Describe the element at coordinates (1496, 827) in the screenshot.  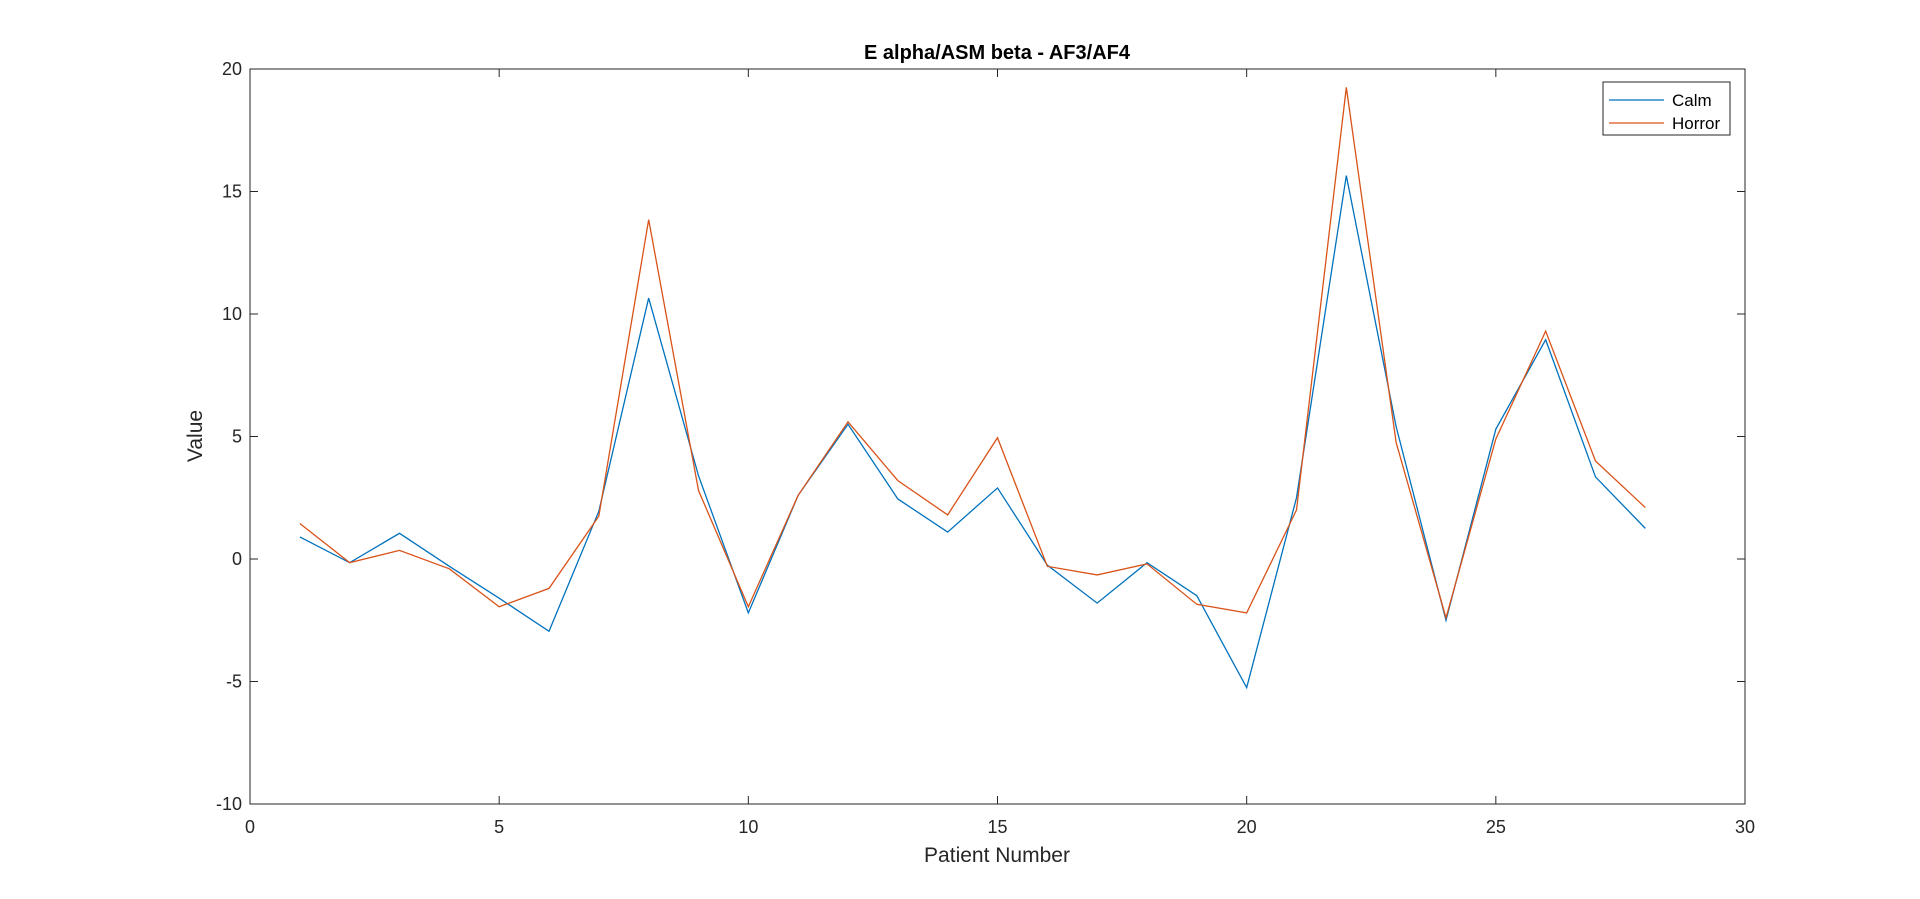
I see `x-tick-label: 25` at that location.